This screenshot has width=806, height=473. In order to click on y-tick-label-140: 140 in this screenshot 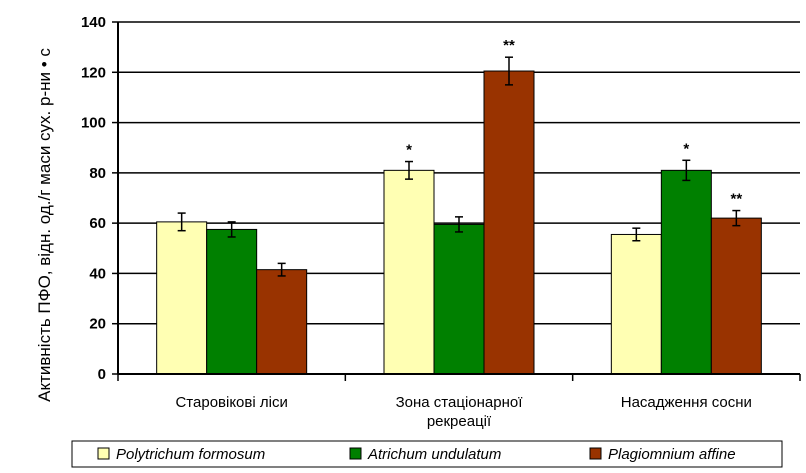, I will do `click(93, 22)`.